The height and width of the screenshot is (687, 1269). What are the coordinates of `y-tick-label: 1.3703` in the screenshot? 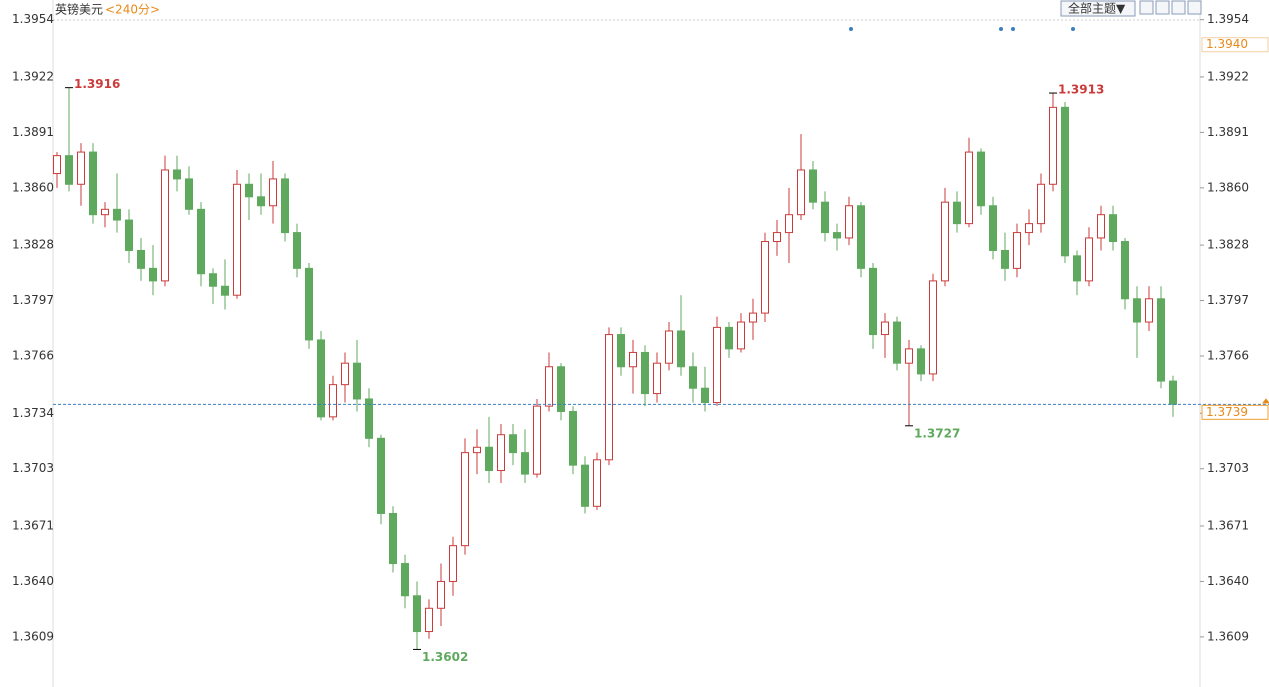 It's located at (33, 468).